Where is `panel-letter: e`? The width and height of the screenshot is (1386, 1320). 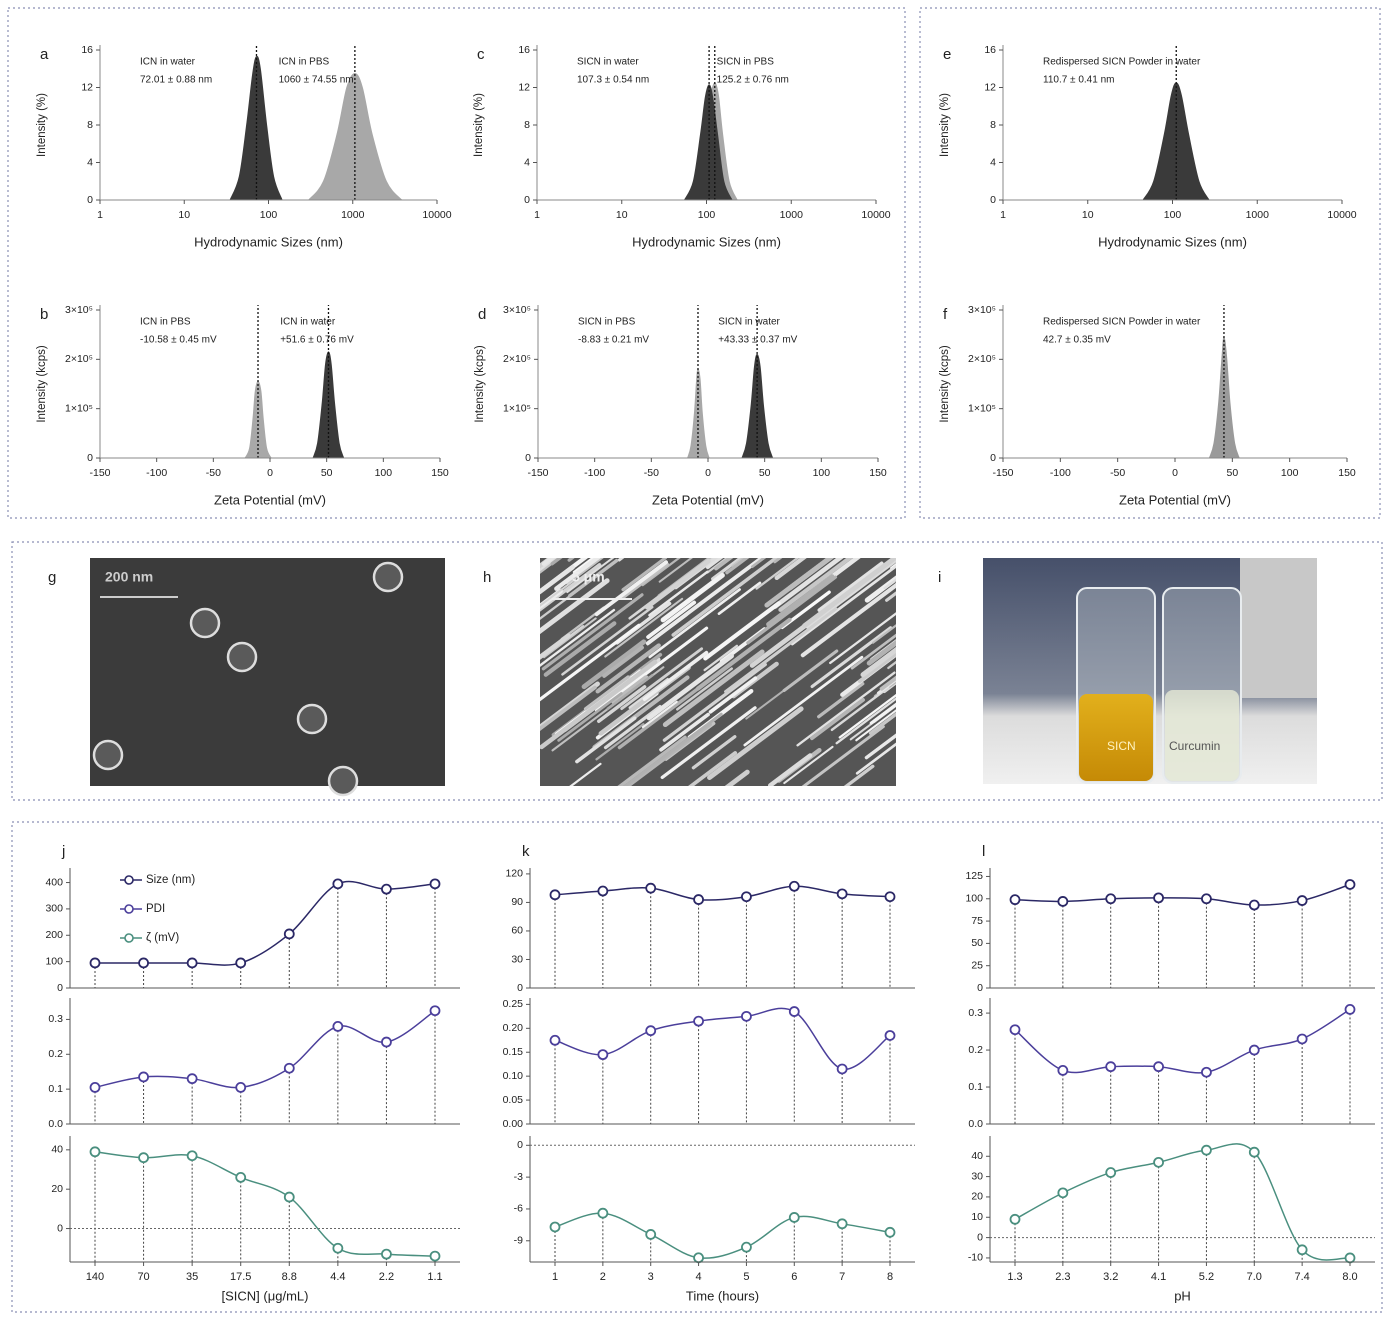 panel-letter: e is located at coordinates (947, 54).